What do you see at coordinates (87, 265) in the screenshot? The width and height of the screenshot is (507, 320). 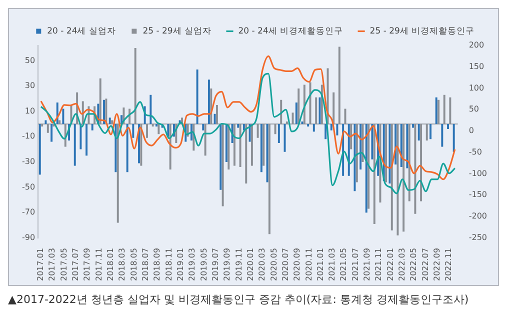 I see `x-tick-label: 2017.09` at bounding box center [87, 265].